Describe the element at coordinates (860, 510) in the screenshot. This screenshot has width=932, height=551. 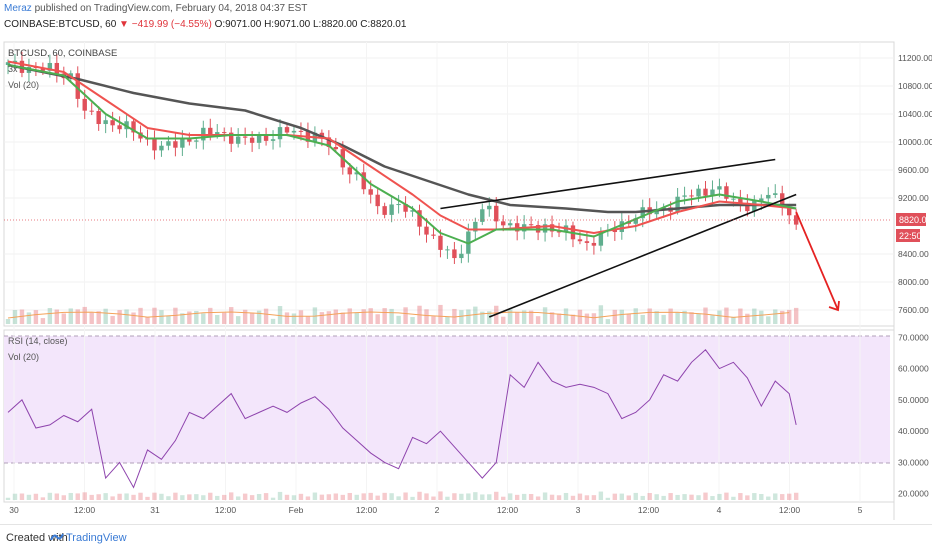
I see `time-tick-label: 5` at that location.